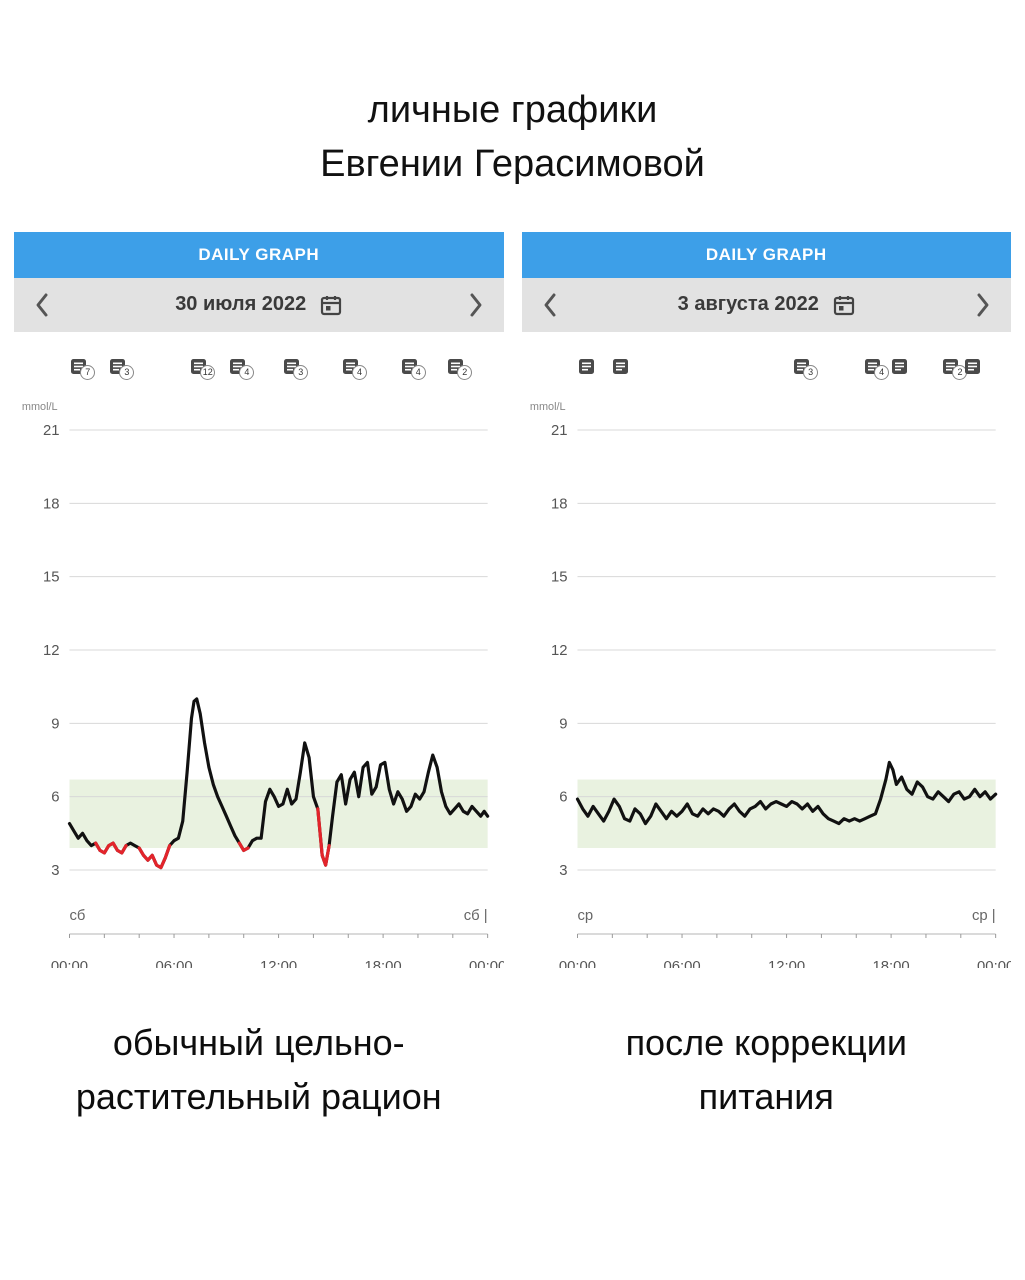 This screenshot has width=1025, height=1280. I want to click on svg-text: ср, so click(585, 915).